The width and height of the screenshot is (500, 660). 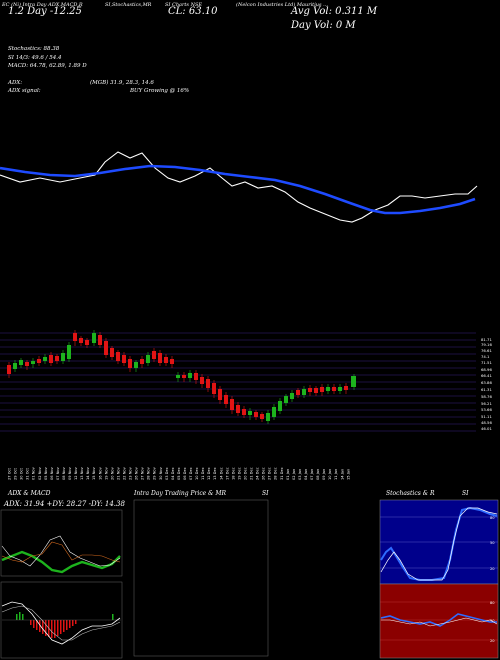 I want to click on rsi-level-label: 50, so click(x=492, y=621).